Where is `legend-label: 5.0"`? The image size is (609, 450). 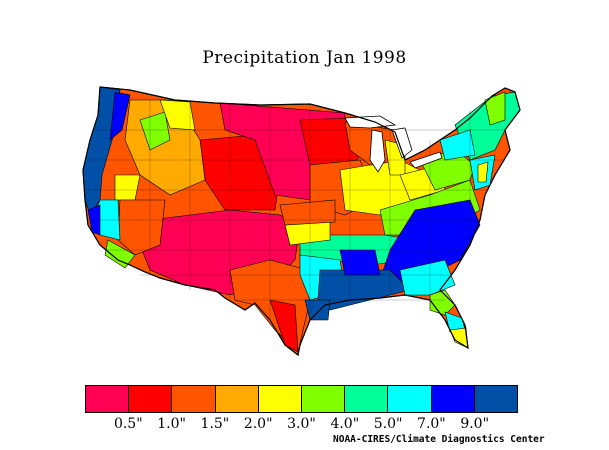
legend-label: 5.0" is located at coordinates (388, 424).